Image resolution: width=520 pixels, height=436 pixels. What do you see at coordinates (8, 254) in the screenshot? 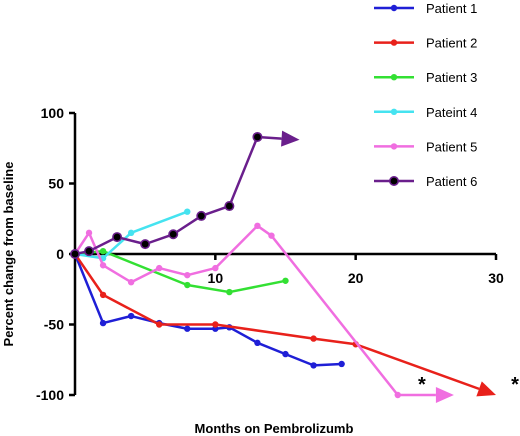
I see `y-axis-title: Percent change from baseline` at bounding box center [8, 254].